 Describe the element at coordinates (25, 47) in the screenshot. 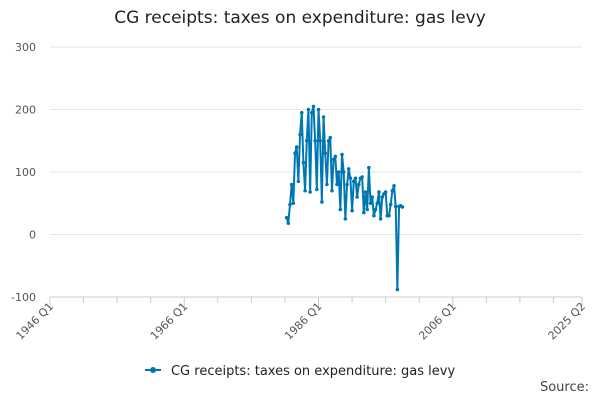

I see `y-tick-label: 300` at that location.